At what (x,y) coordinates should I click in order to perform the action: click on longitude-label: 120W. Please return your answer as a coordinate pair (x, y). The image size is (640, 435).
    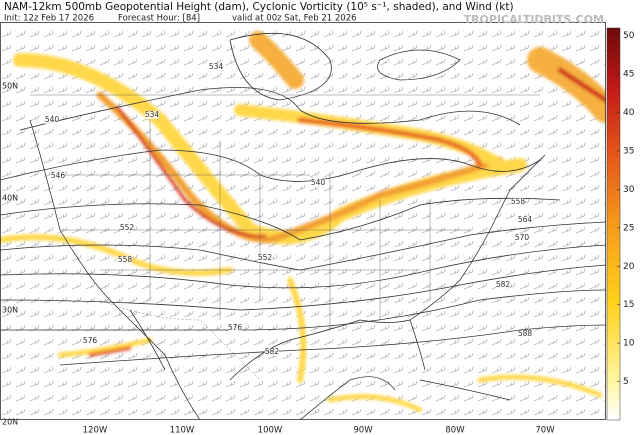
    Looking at the image, I should click on (95, 430).